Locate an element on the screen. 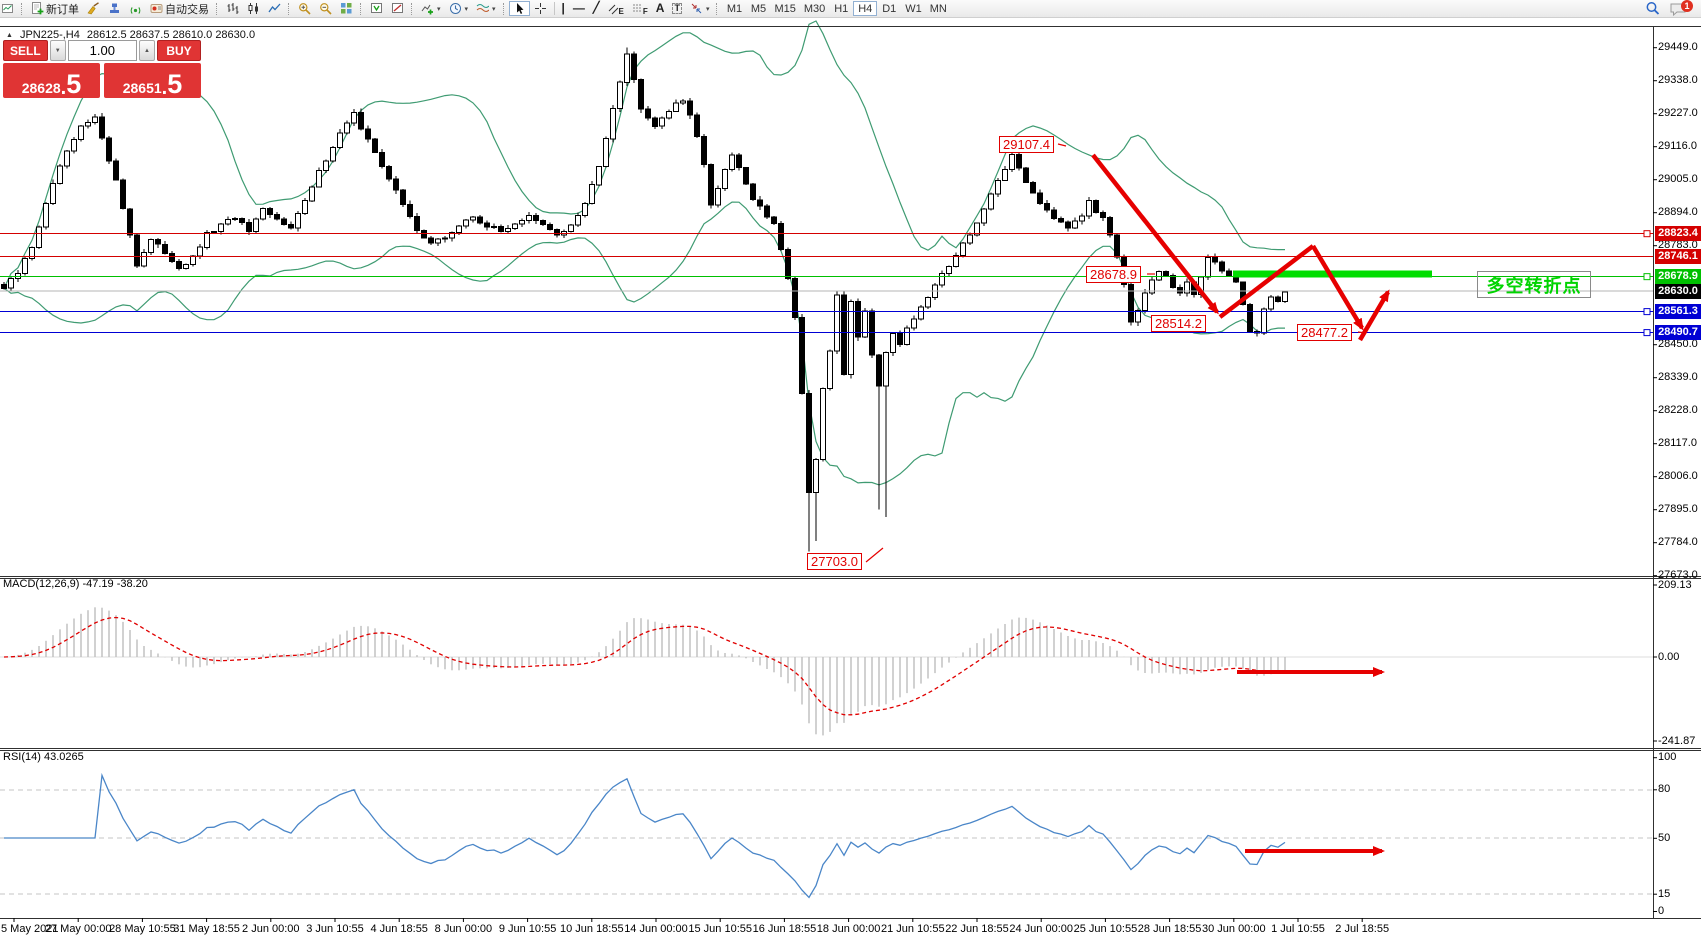 This screenshot has height=941, width=1701. channel-tool-button: E is located at coordinates (616, 8).